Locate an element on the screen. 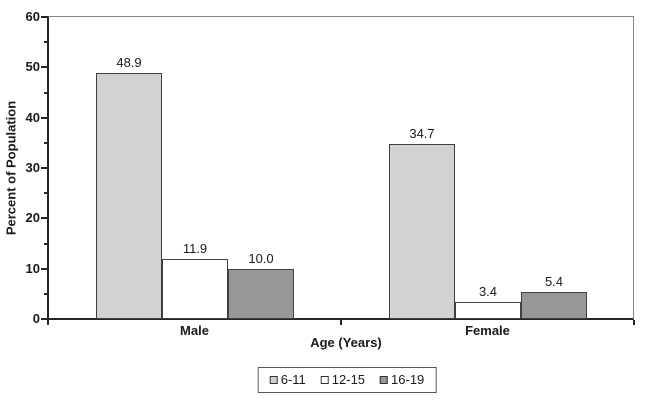 This screenshot has width=649, height=401. bar-value-label: 5.4 is located at coordinates (554, 281).